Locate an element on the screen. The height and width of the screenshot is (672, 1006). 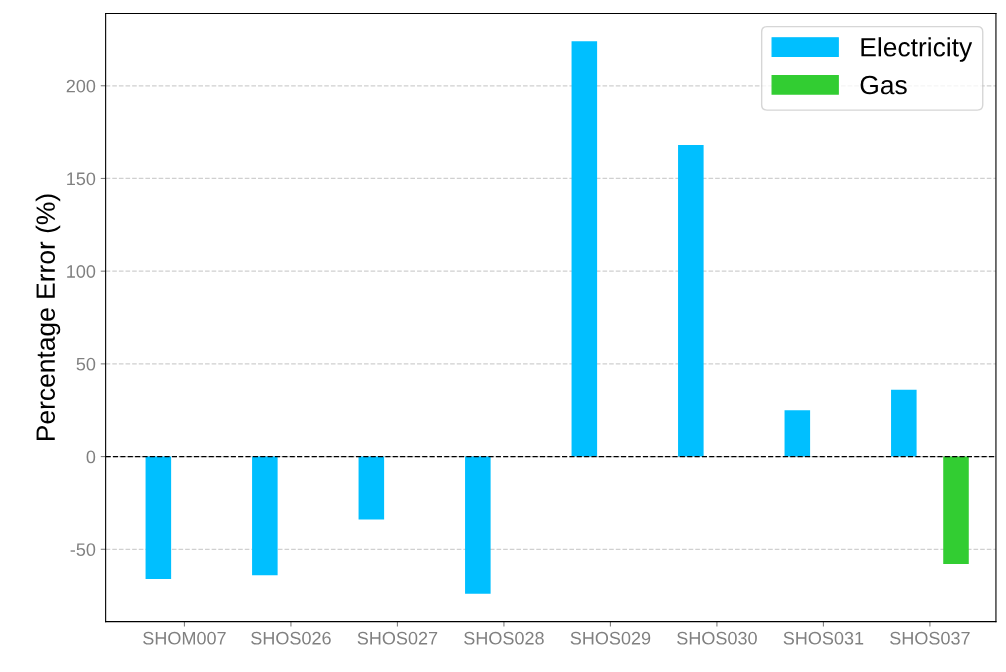
legend-label: Electricity is located at coordinates (917, 49).